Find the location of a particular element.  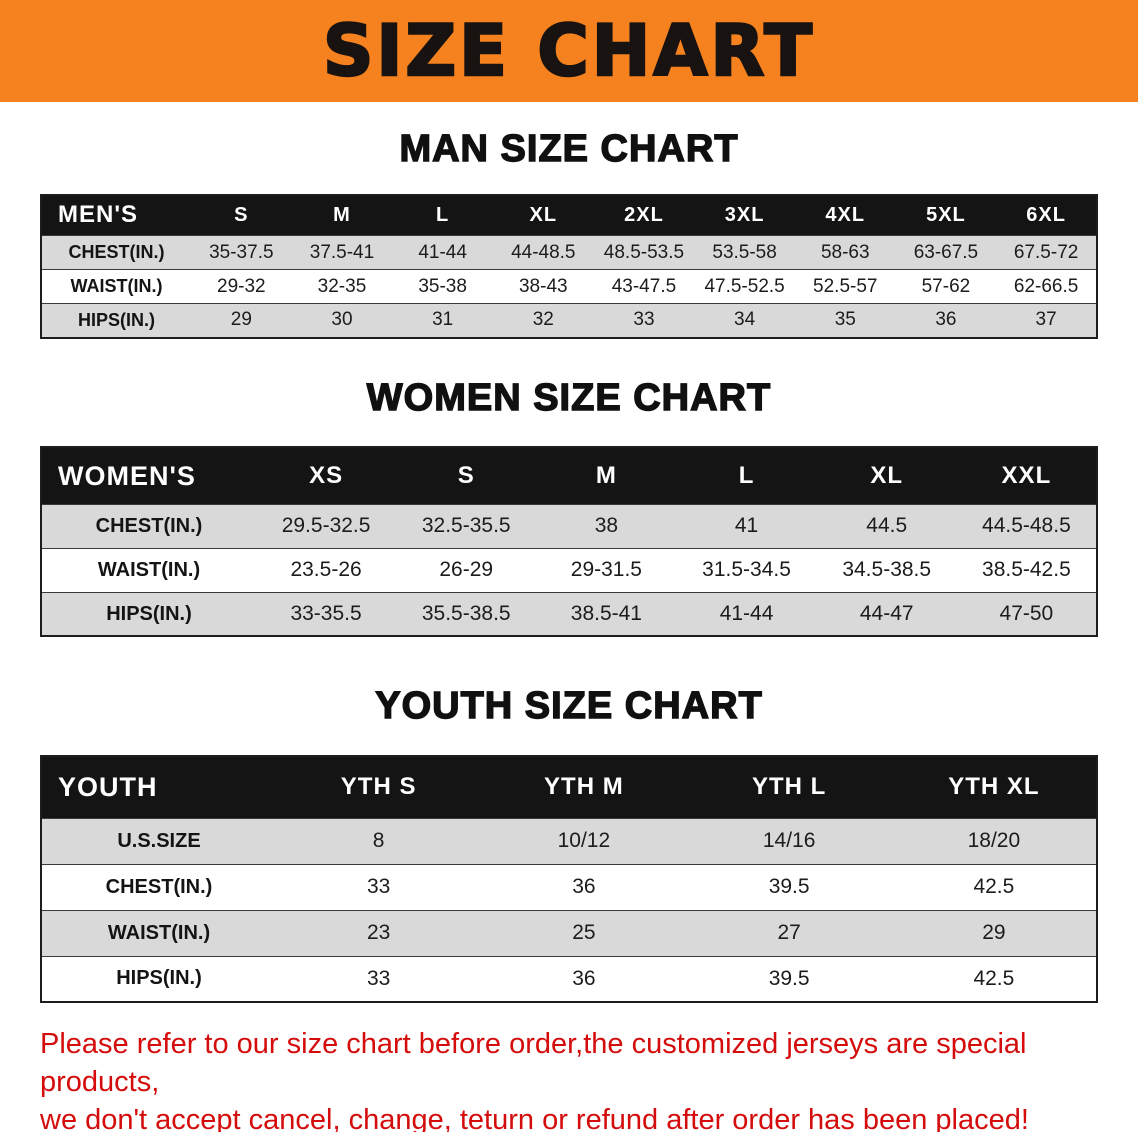

table-corner-label: YOUTH is located at coordinates (158, 787).